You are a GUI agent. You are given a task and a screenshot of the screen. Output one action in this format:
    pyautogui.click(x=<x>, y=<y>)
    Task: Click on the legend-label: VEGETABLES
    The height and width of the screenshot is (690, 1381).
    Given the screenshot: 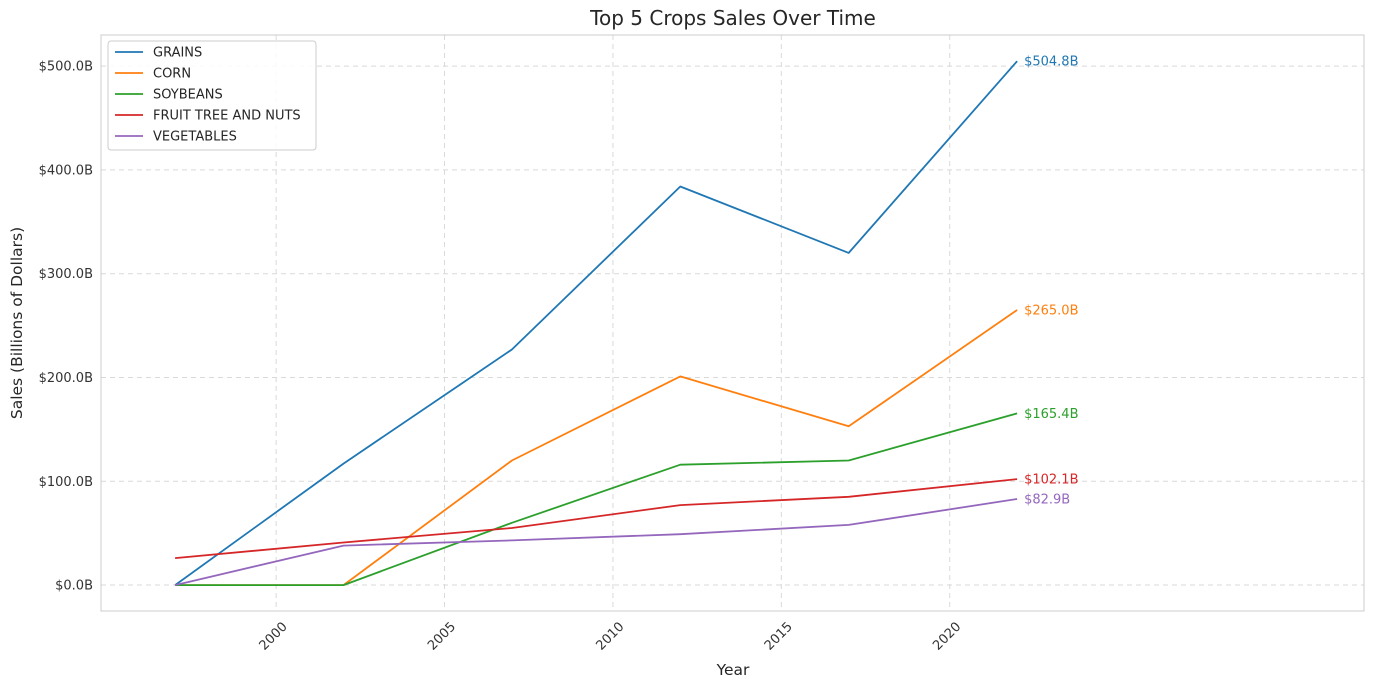 What is the action you would take?
    pyautogui.click(x=195, y=137)
    